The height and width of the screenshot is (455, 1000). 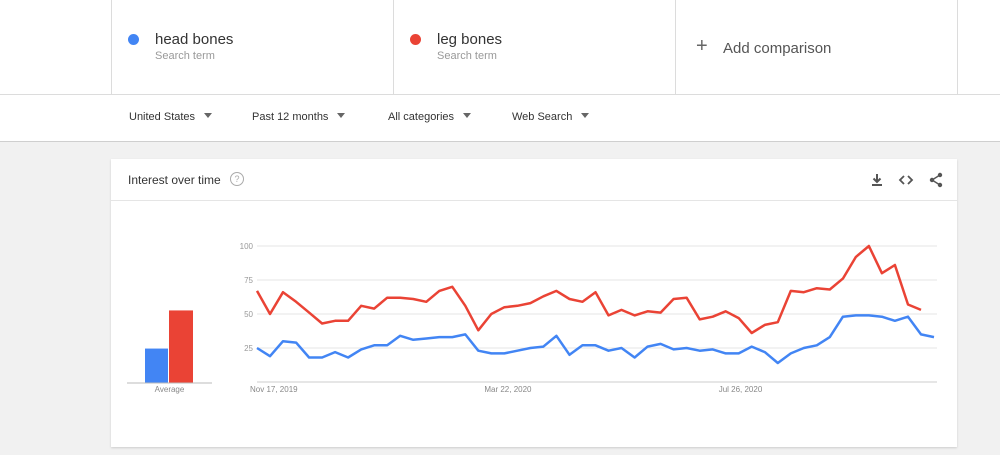 What do you see at coordinates (978, 47) in the screenshot?
I see `term-bar-spacer` at bounding box center [978, 47].